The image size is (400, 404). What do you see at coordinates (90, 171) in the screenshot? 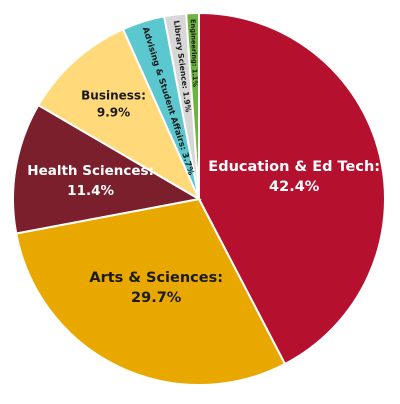
I see `slice-label-health-sciences: Health Sciences:` at bounding box center [90, 171].